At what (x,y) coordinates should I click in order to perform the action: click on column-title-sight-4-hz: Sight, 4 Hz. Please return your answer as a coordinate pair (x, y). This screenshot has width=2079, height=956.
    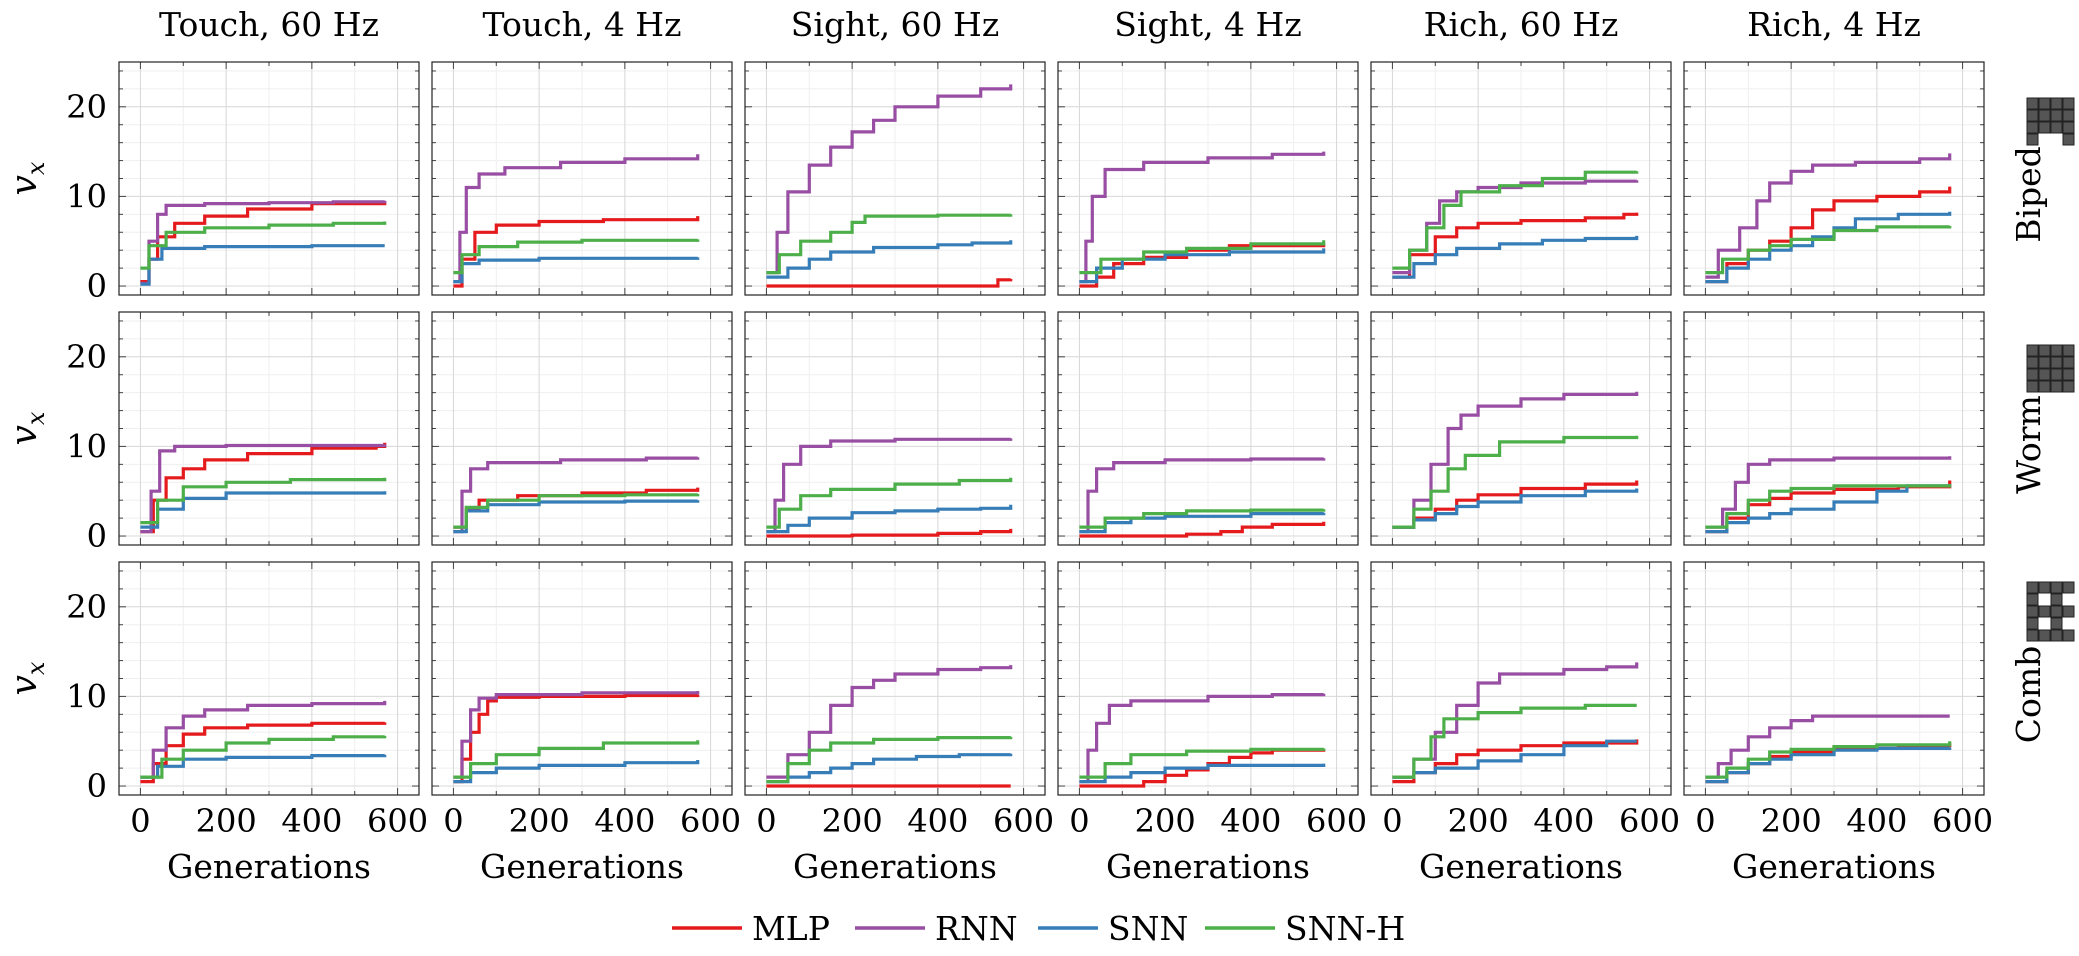
    Looking at the image, I should click on (1207, 24).